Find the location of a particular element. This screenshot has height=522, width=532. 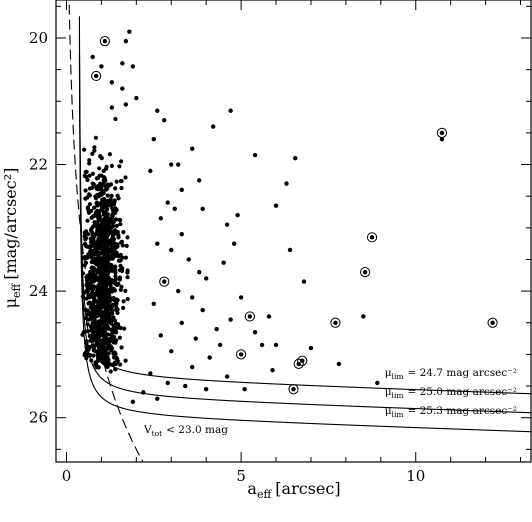

x-axis-label: aeff [arcsec] is located at coordinates (293, 490).